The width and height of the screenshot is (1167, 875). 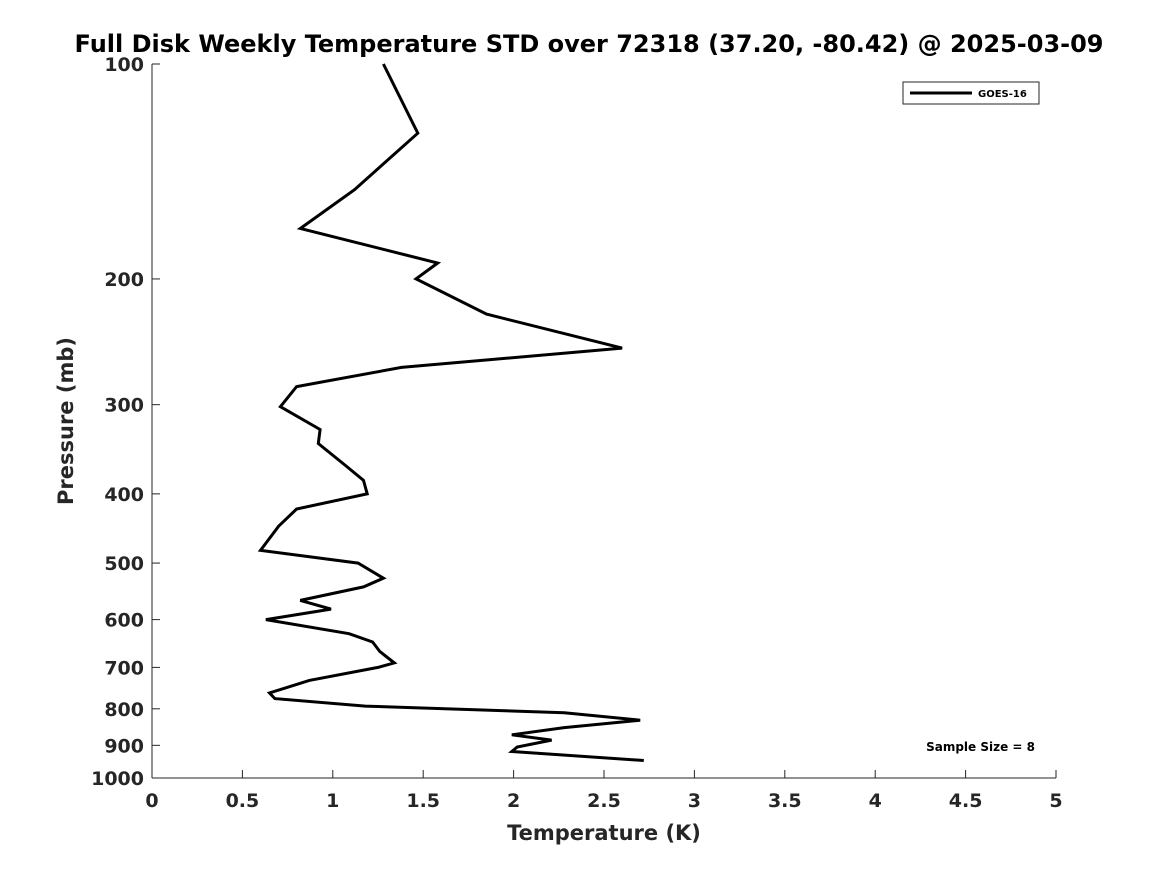 I want to click on y-tick-label: 700, so click(x=124, y=668).